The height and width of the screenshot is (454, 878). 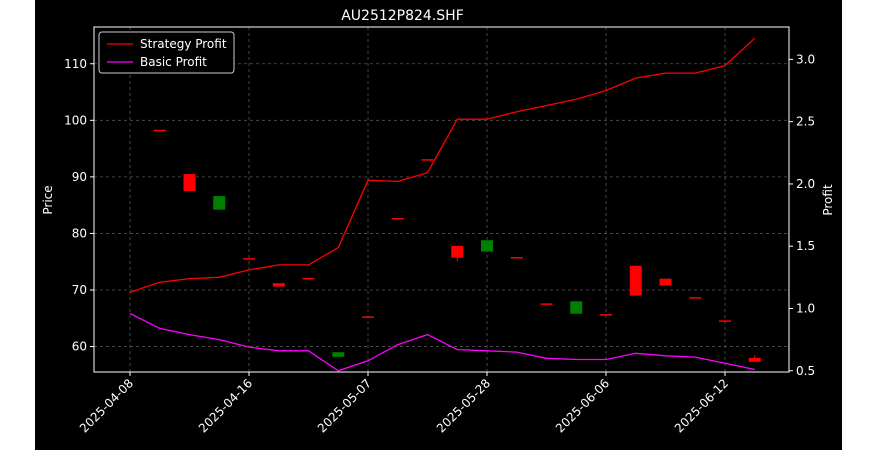 What do you see at coordinates (805, 122) in the screenshot?
I see `y-tick-label-right: 2.5` at bounding box center [805, 122].